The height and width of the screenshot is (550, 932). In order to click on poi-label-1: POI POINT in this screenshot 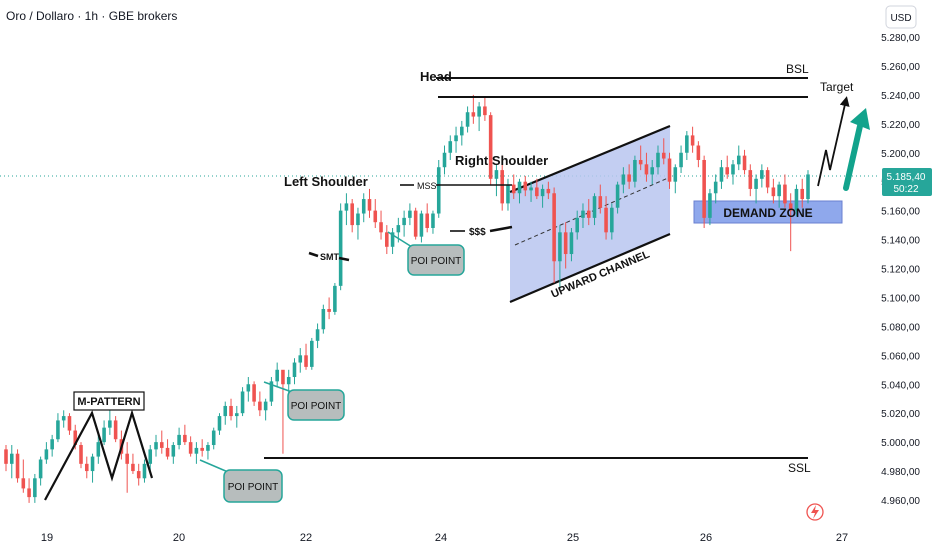, I will do `click(436, 261)`.